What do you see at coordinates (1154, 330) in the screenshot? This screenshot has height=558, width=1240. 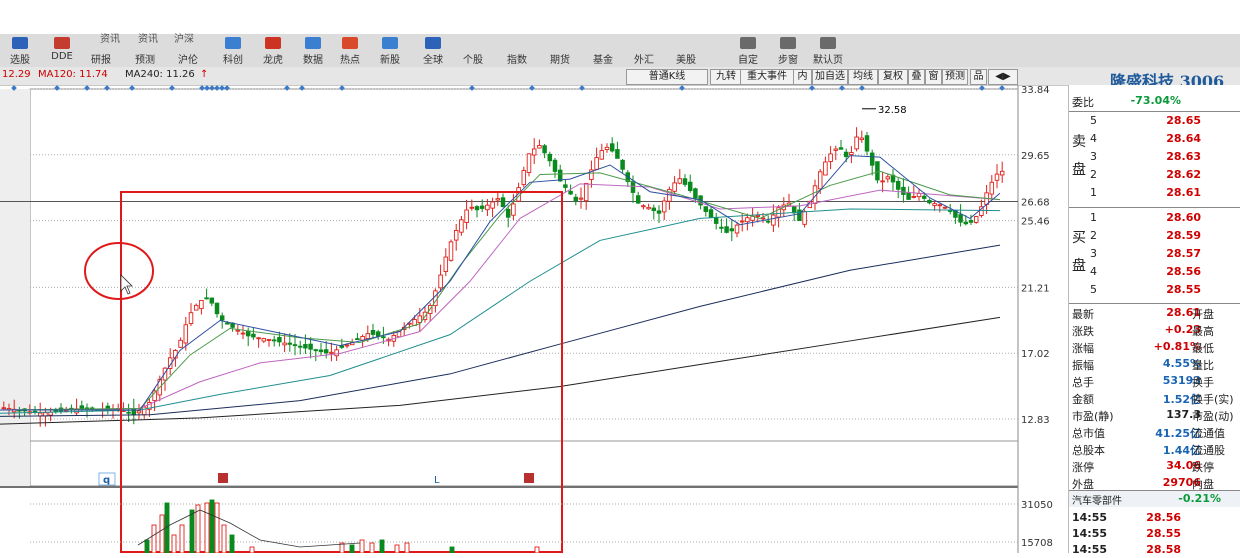 I see `stat-row: 涨跌 +0.23 最高` at bounding box center [1154, 330].